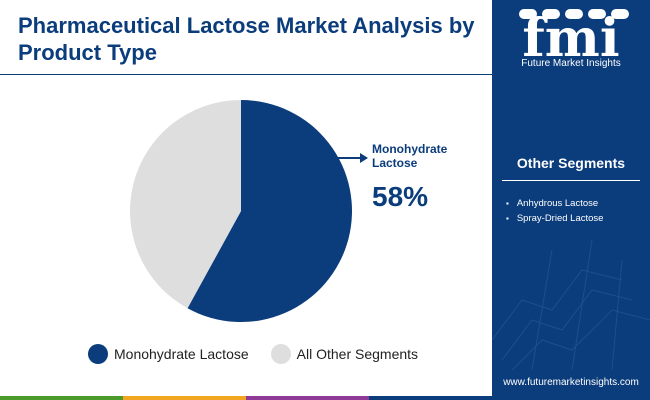  Describe the element at coordinates (555, 218) in the screenshot. I see `list-item: Spray-Dried Lactose` at that location.